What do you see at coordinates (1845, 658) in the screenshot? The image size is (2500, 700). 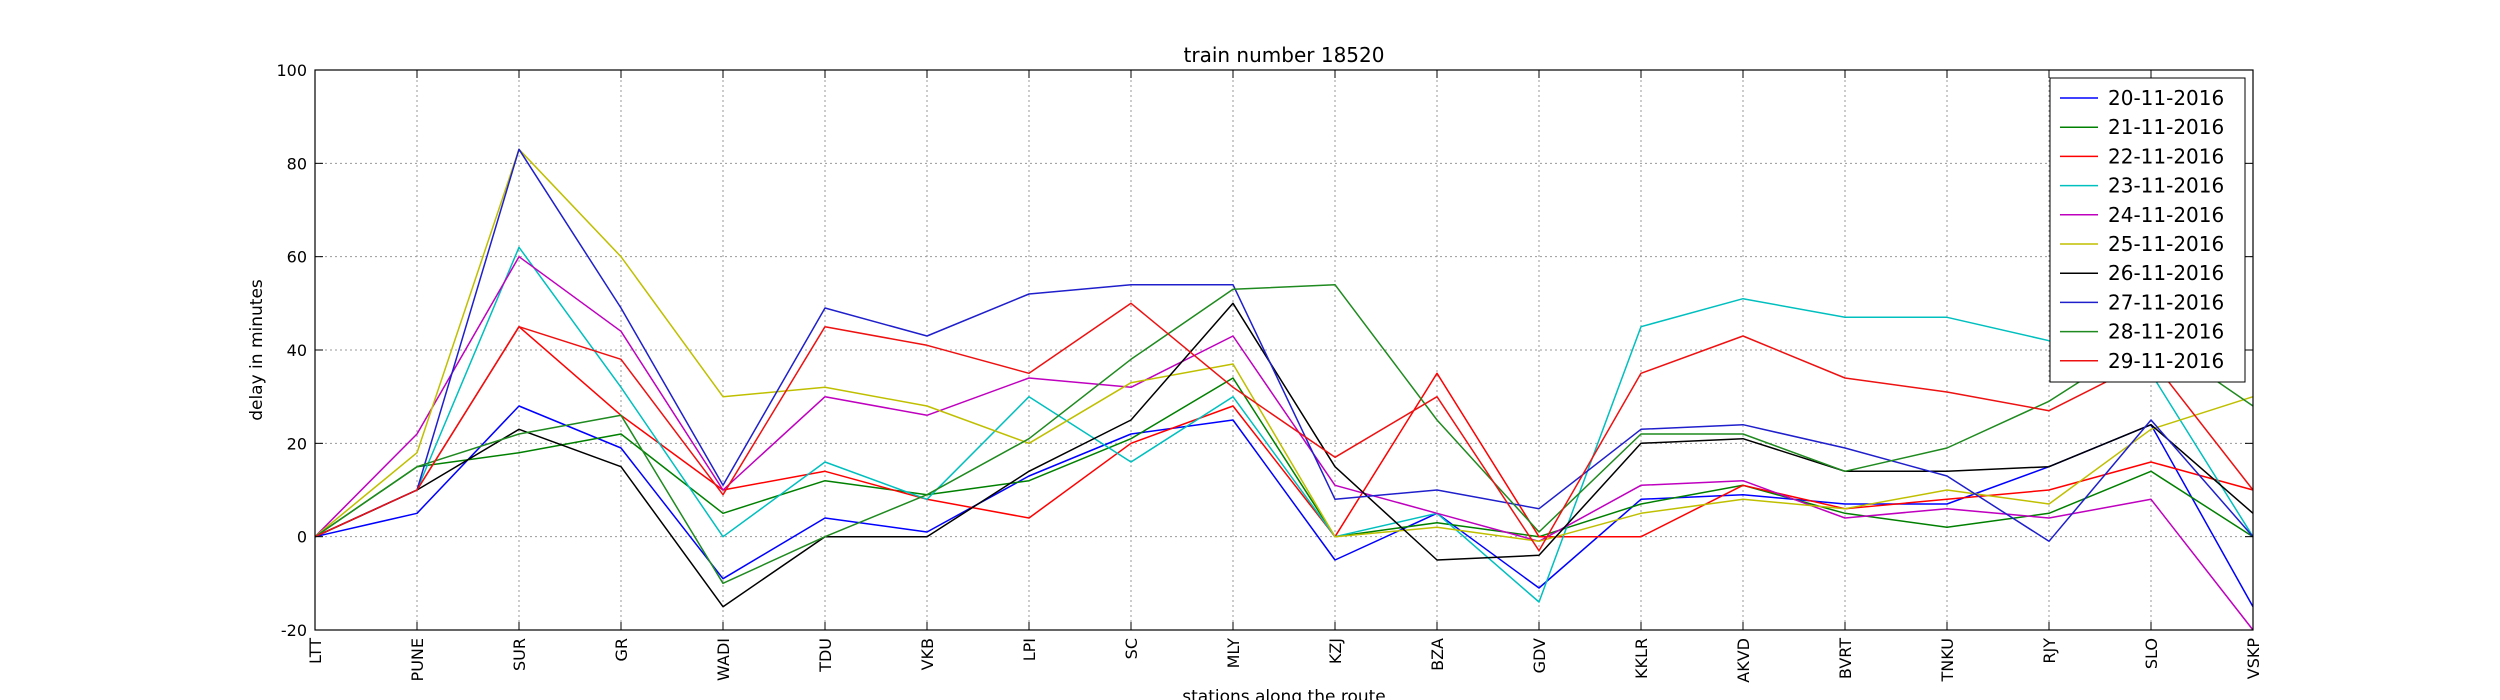 I see `x-tick-label: BVRT` at bounding box center [1845, 658].